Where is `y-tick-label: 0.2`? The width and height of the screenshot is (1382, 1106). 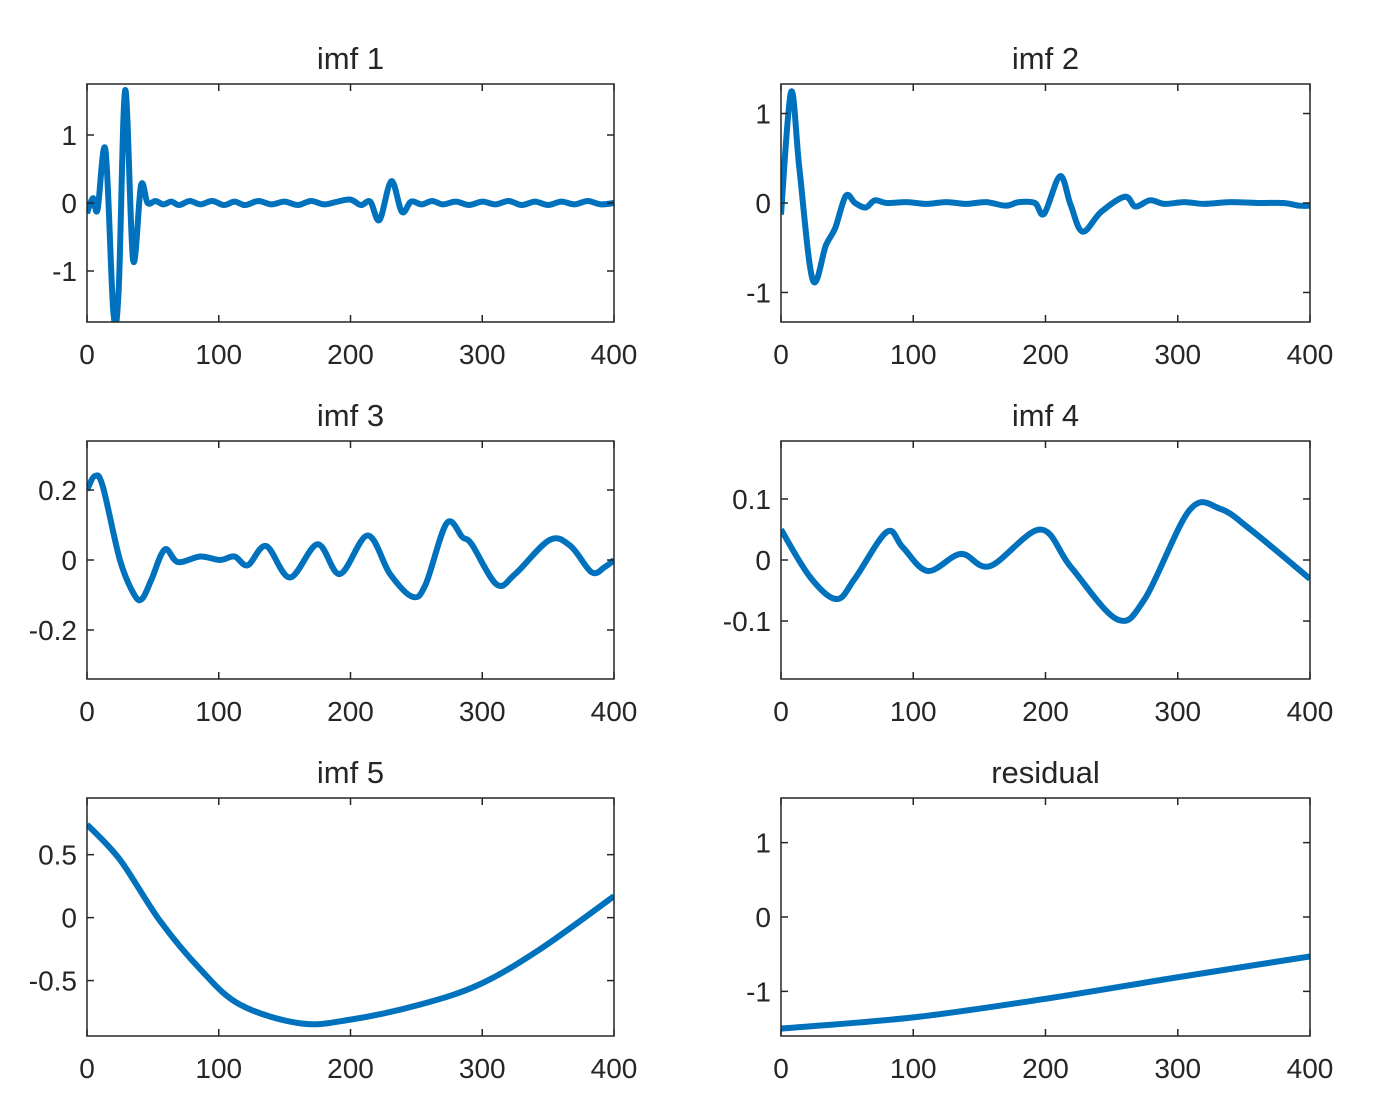 y-tick-label: 0.2 is located at coordinates (57, 490).